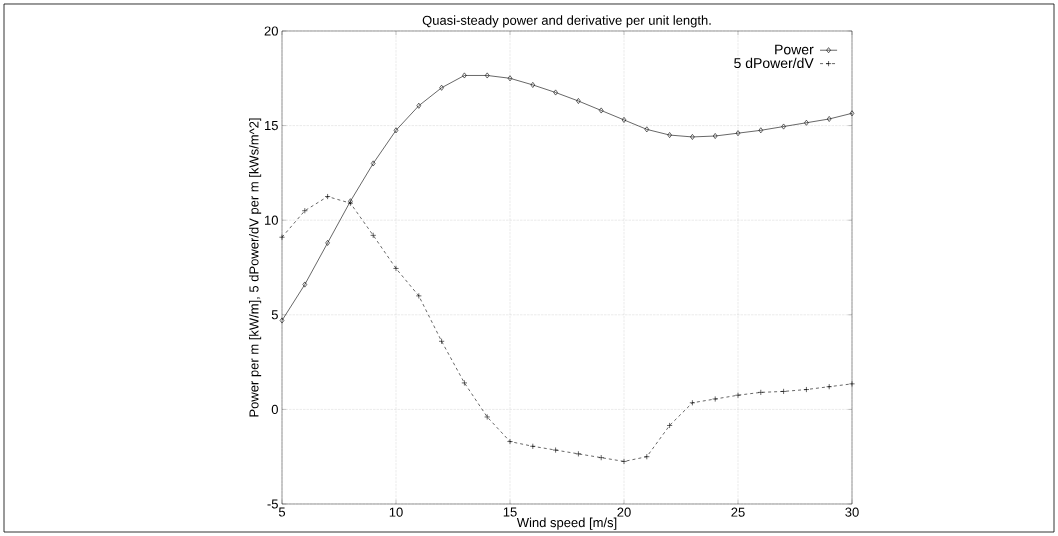  What do you see at coordinates (510, 512) in the screenshot?
I see `x-tick-label: 15` at bounding box center [510, 512].